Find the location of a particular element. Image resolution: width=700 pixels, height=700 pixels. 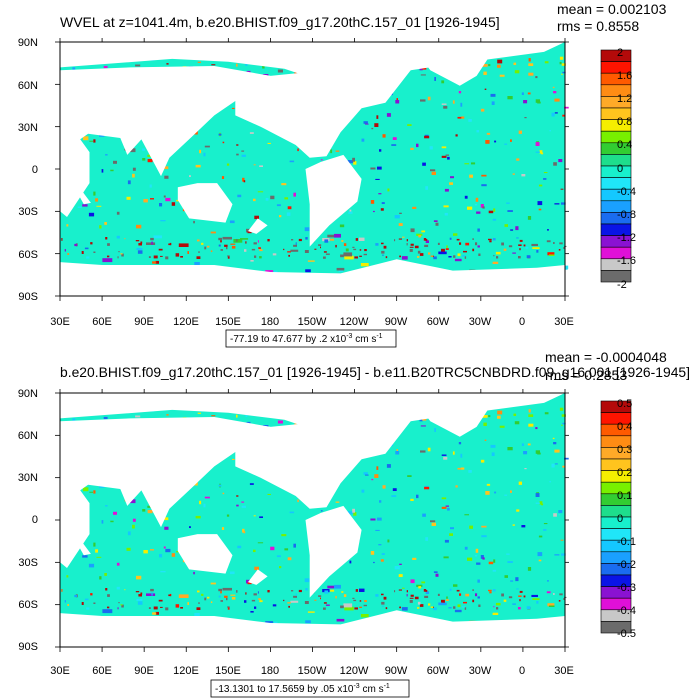

colorbar-label: 1.2 is located at coordinates (624, 99).